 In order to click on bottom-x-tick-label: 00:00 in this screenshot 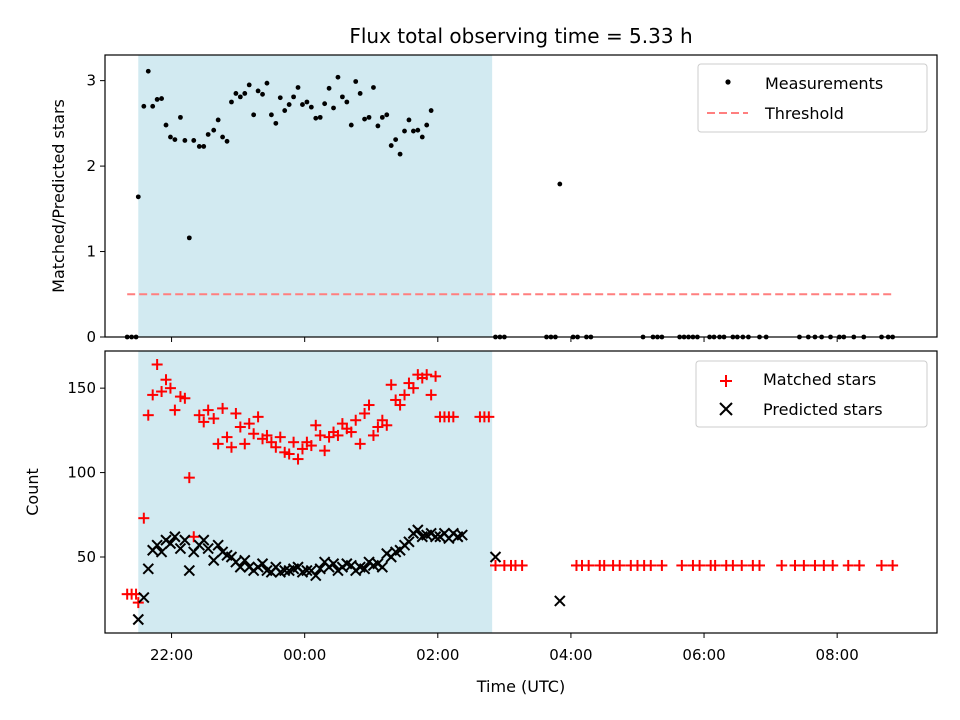, I will do `click(304, 655)`.